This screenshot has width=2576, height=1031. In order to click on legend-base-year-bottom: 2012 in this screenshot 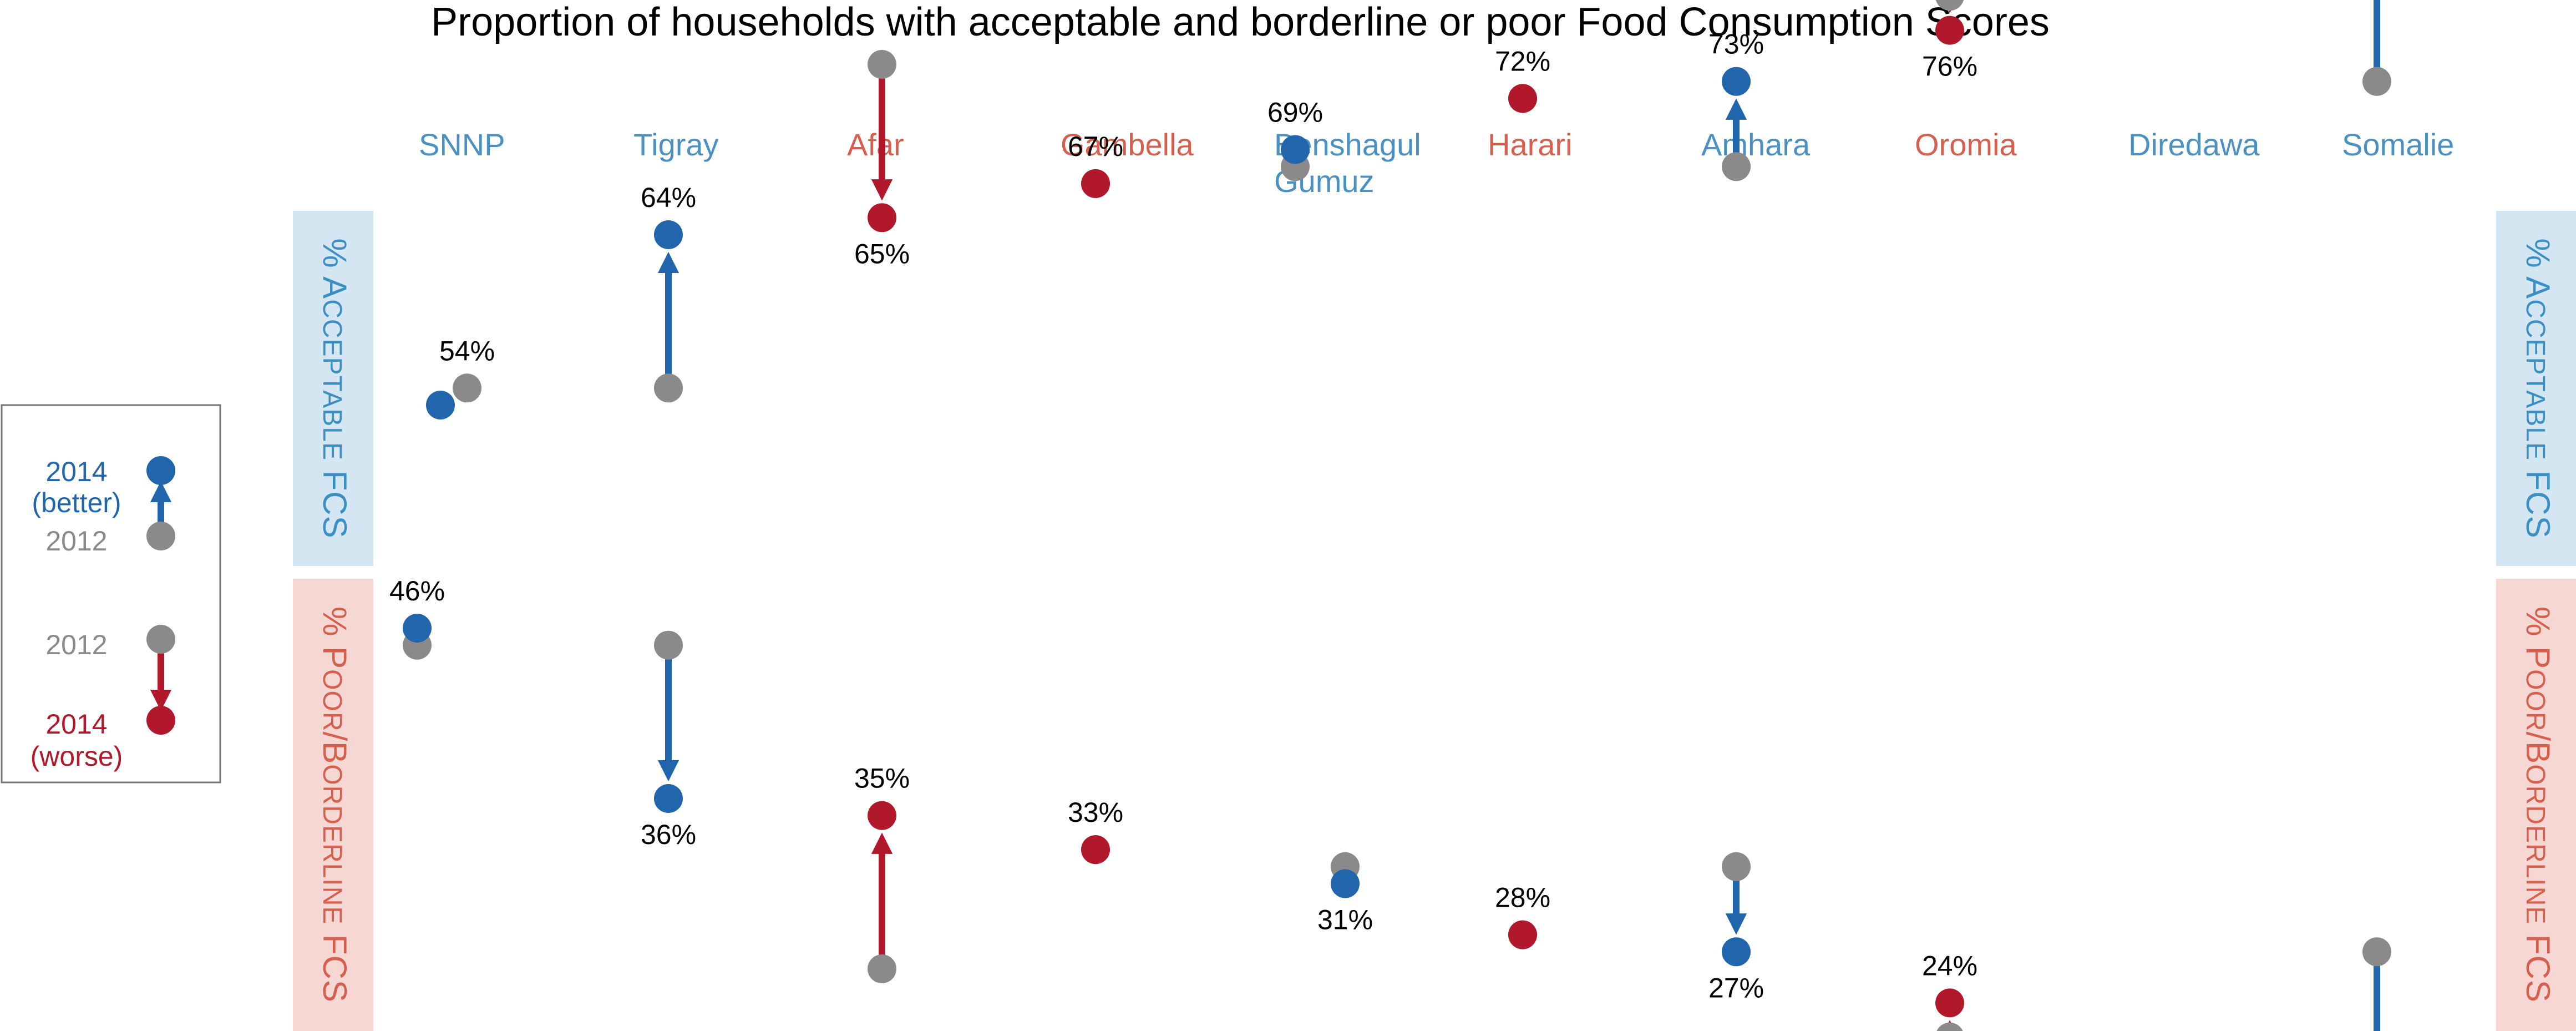, I will do `click(76, 644)`.